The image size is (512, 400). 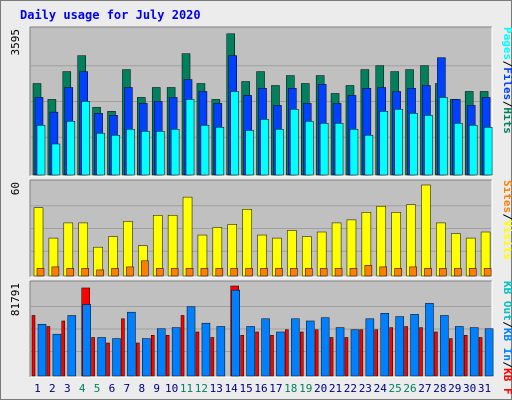 What do you see at coordinates (506, 43) in the screenshot?
I see `legend-item: Pages` at bounding box center [506, 43].